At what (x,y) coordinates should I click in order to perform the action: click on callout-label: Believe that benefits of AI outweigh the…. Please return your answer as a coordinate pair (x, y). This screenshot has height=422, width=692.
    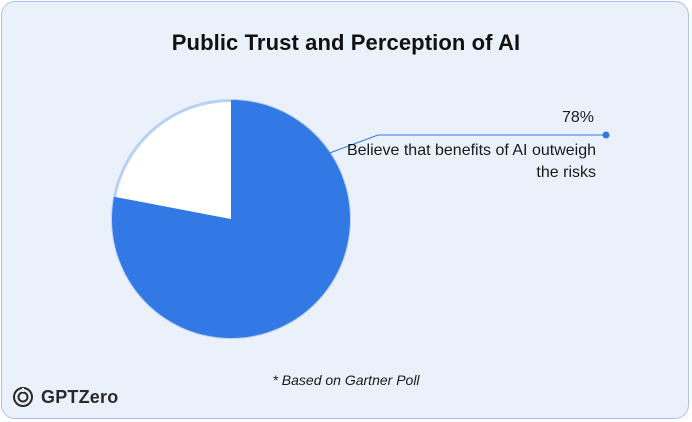
    Looking at the image, I should click on (471, 161).